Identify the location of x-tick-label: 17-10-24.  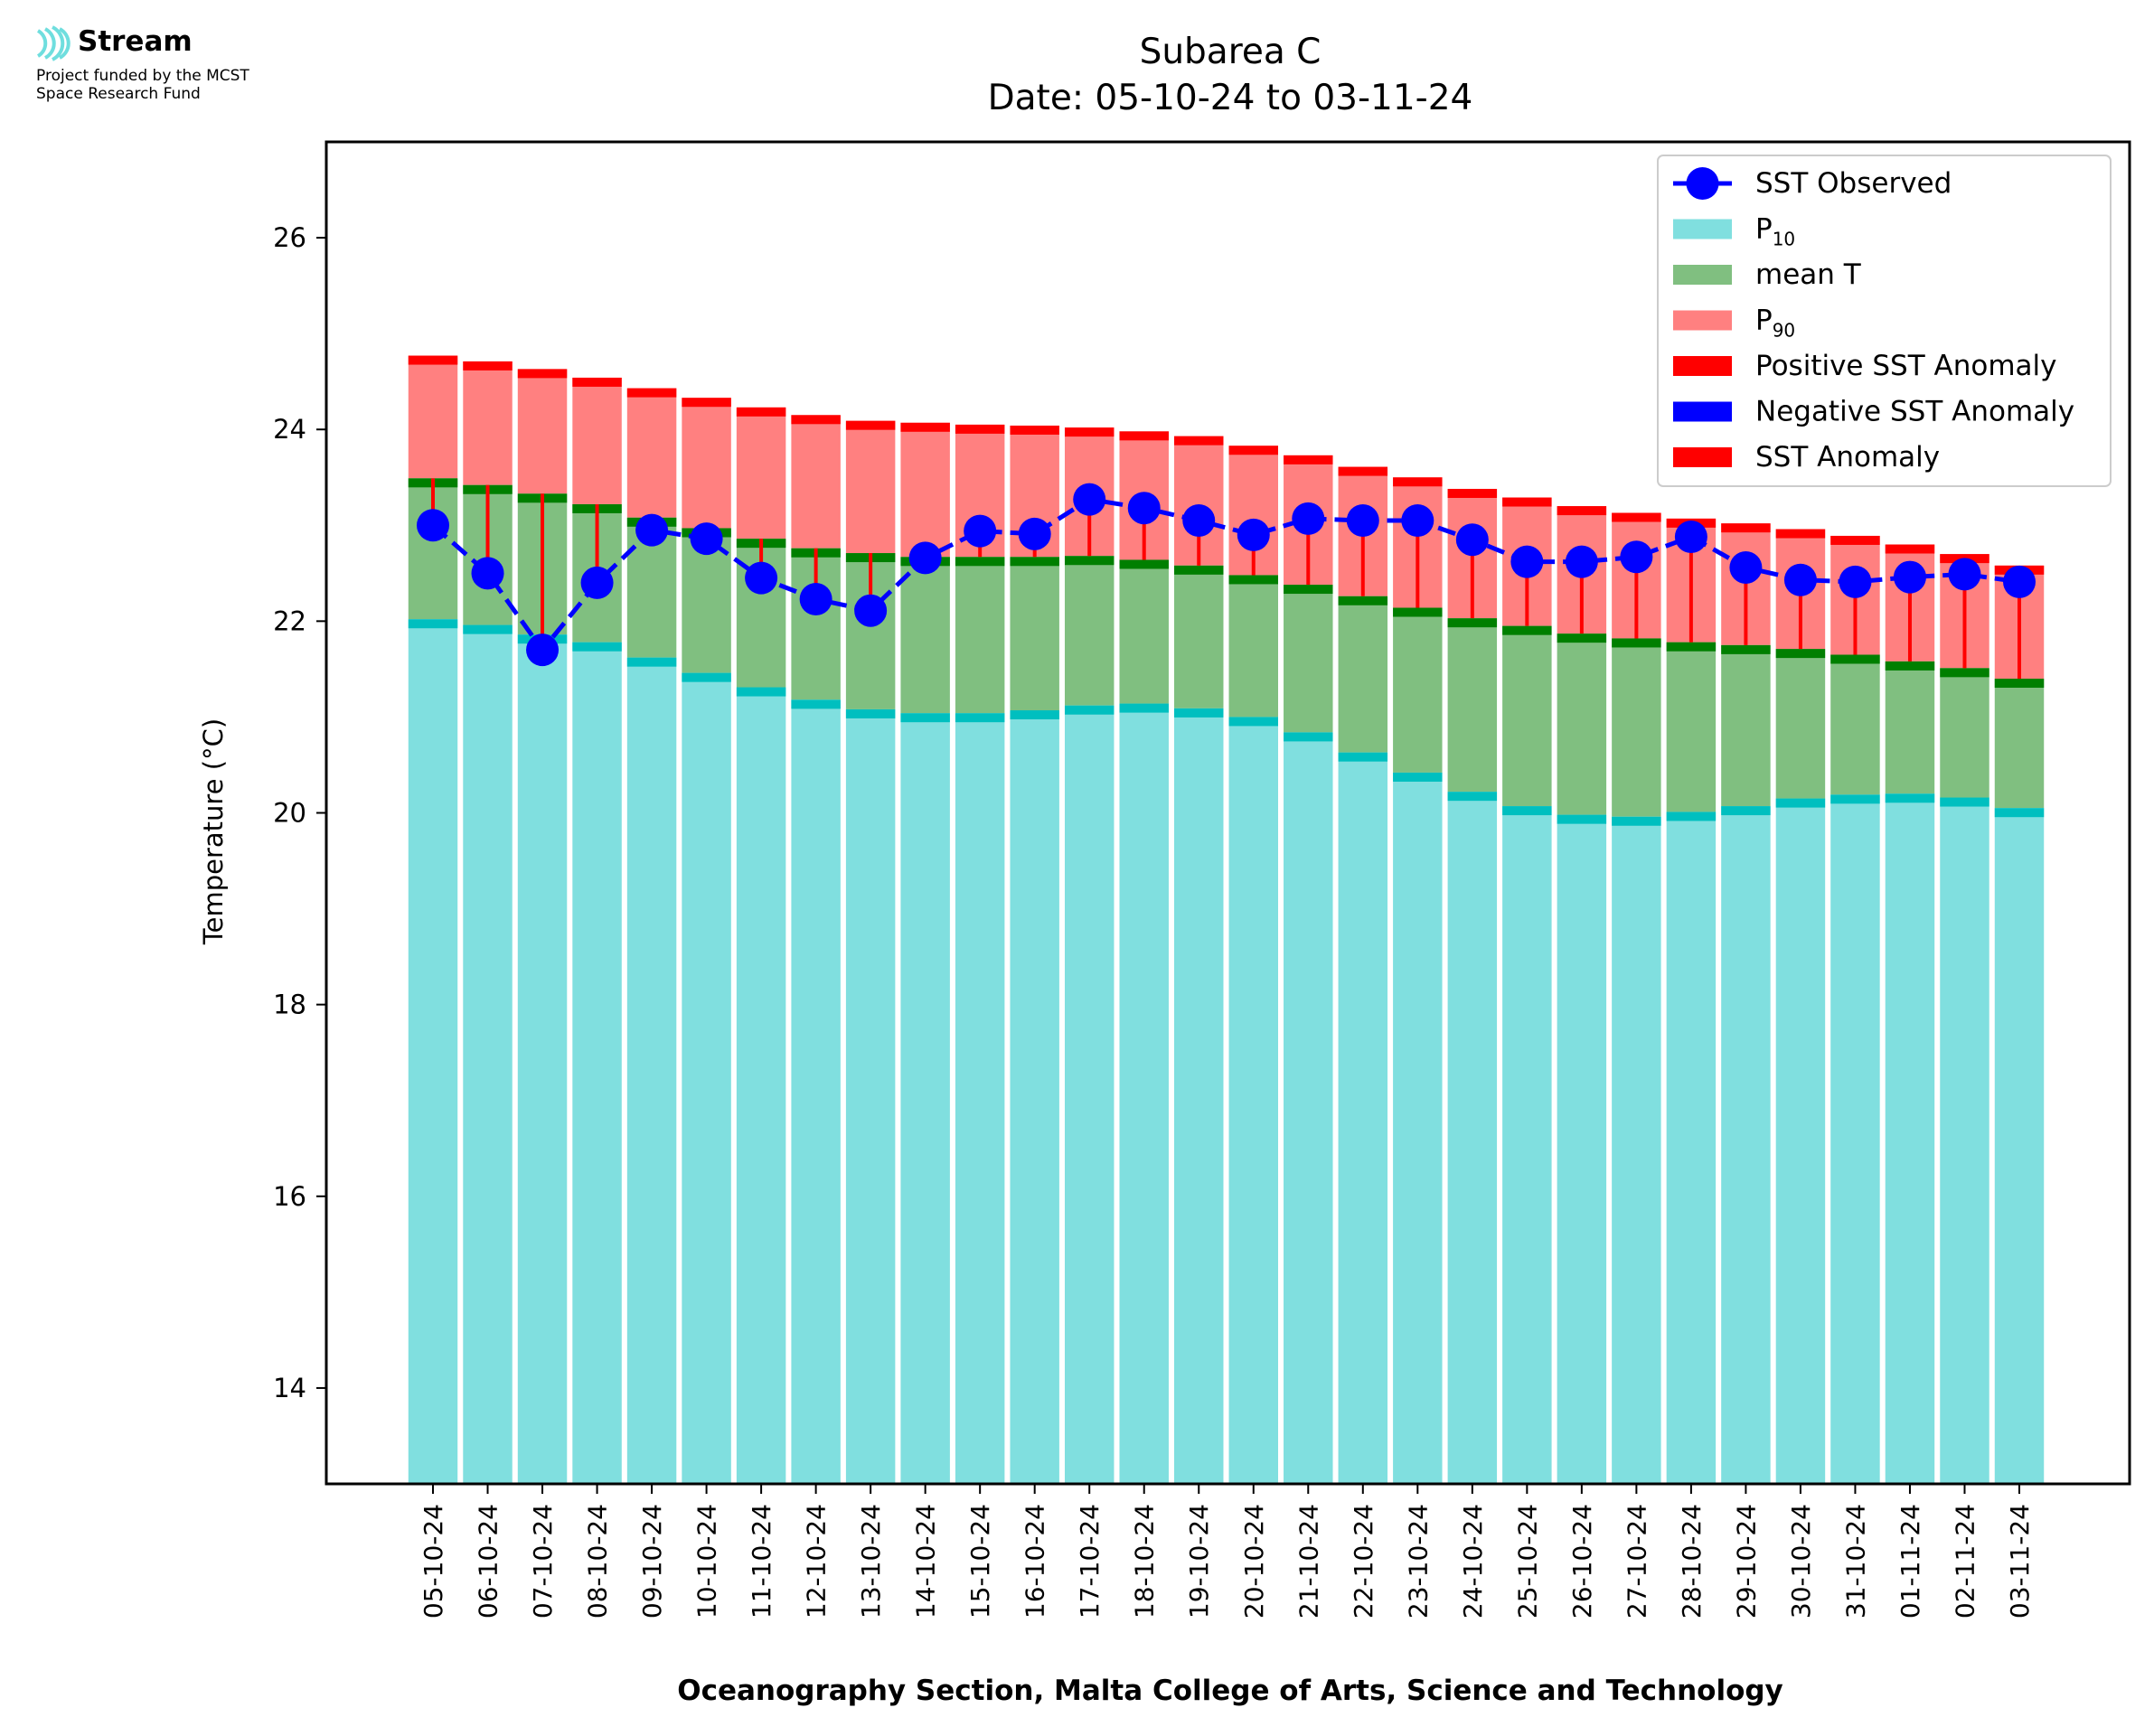
(1090, 1562).